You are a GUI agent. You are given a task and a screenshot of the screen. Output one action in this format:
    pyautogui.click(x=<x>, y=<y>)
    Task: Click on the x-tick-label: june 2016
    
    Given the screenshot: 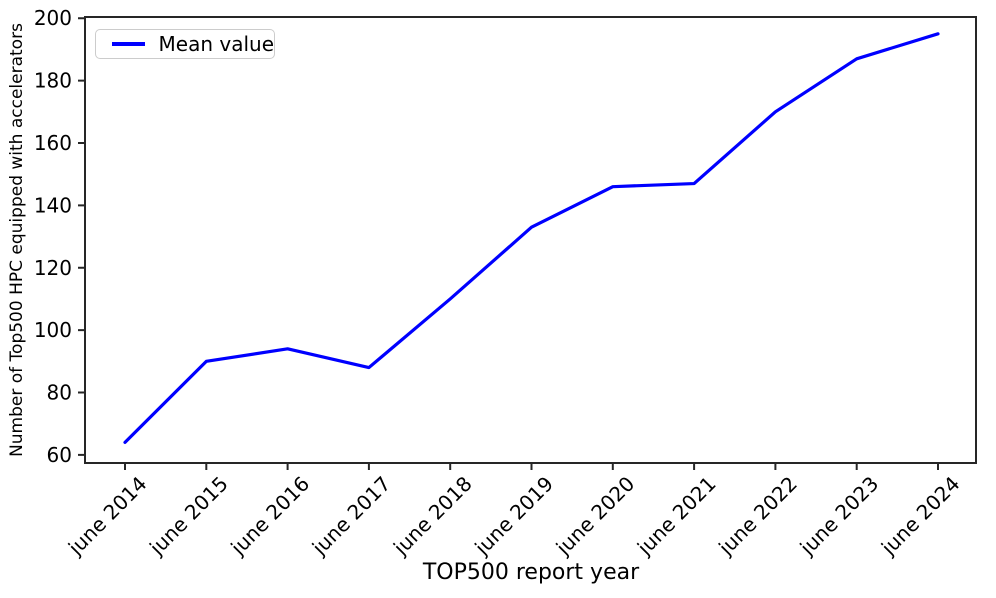 What is the action you would take?
    pyautogui.click(x=269, y=516)
    